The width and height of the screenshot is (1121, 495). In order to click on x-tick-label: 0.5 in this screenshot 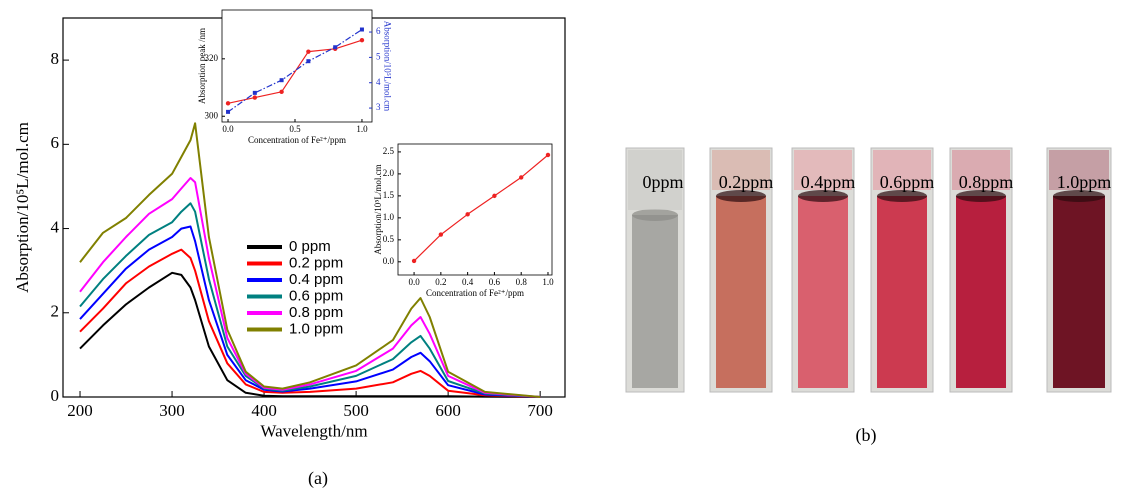, I will do `click(295, 129)`.